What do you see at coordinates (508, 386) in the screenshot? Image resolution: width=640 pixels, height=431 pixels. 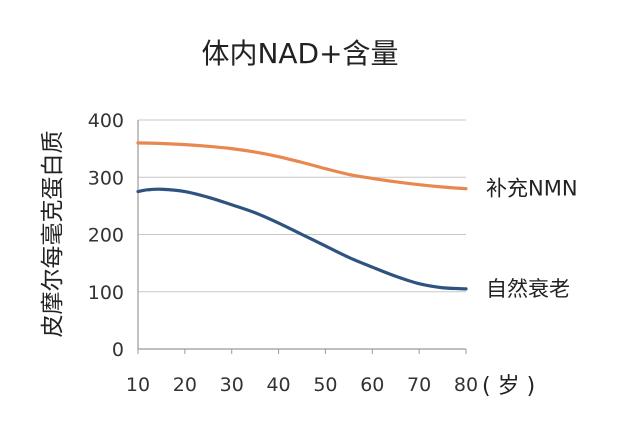 I see `x-axis-label: ( 岁 )` at bounding box center [508, 386].